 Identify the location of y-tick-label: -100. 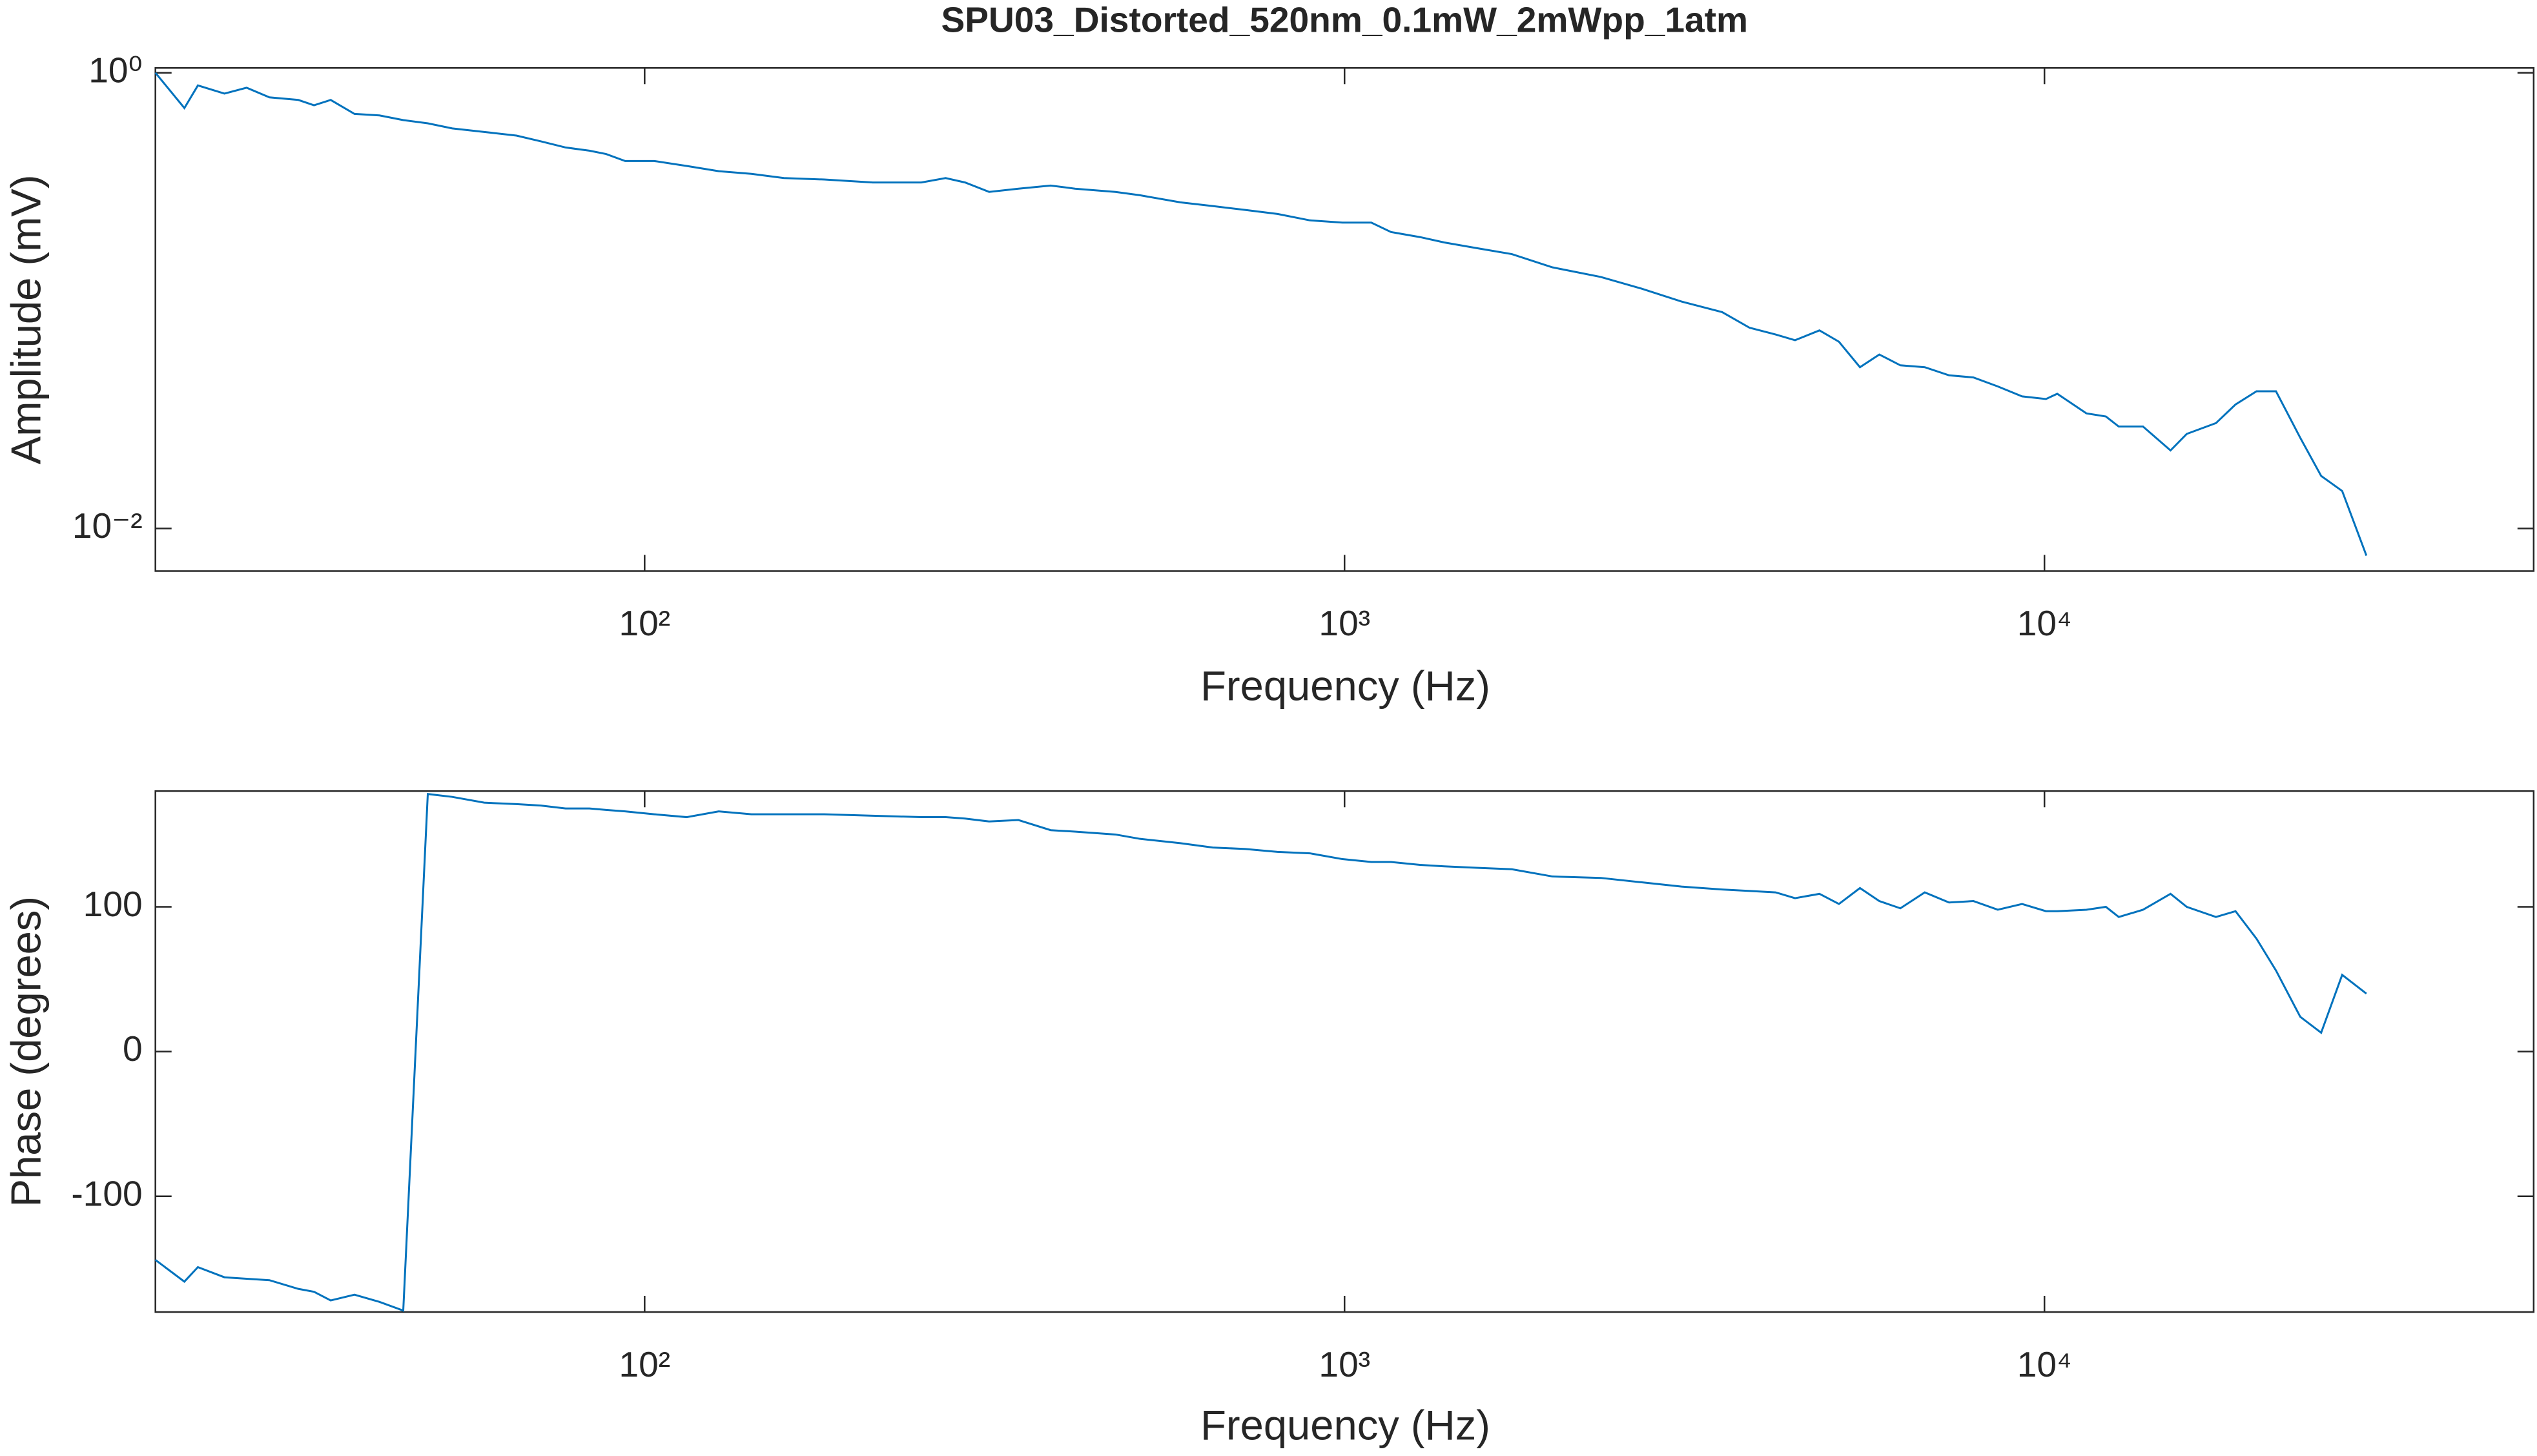
(106, 1193).